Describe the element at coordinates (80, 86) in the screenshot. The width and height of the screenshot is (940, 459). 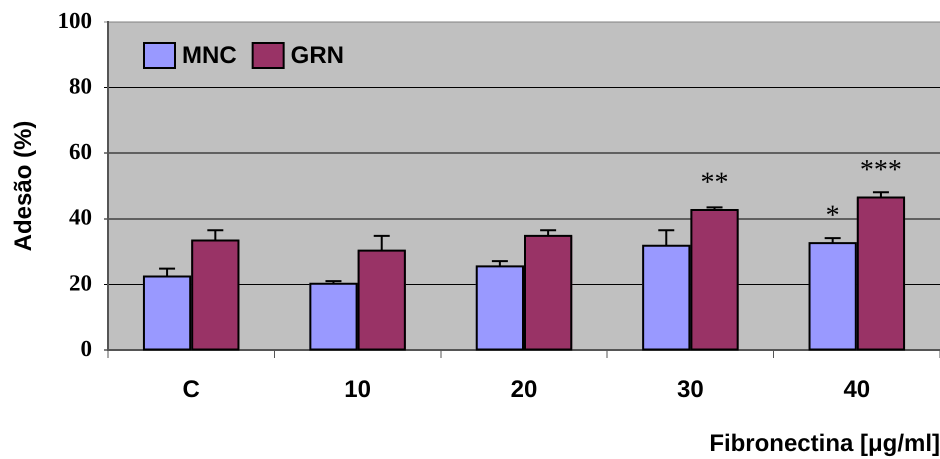
I see `y-tick-label: 80` at that location.